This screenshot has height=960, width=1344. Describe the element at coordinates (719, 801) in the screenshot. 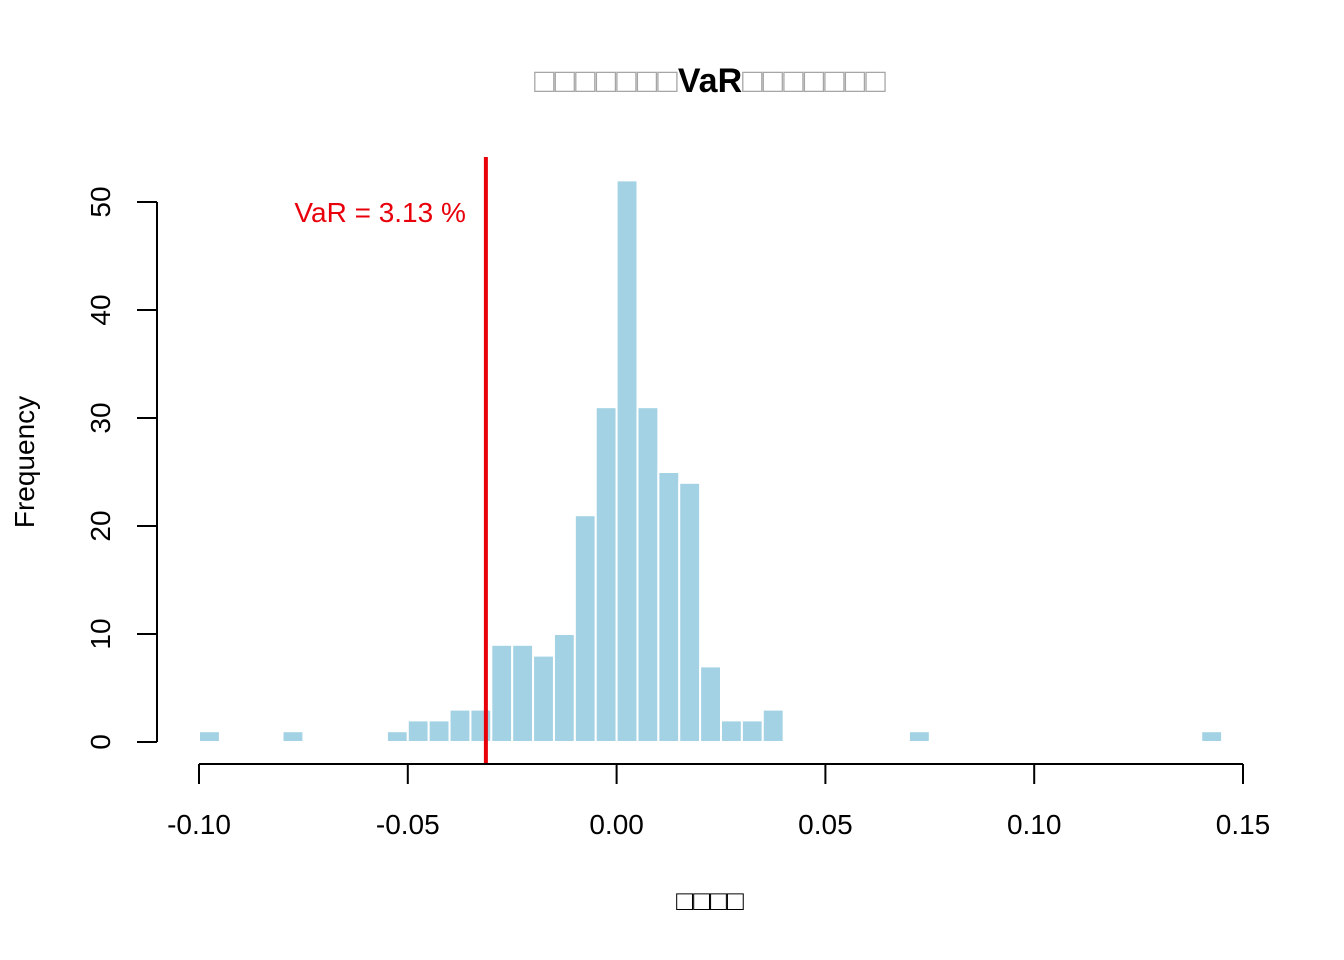

I see `x-axis: -0.10 -0.05 0.00 0.05 0.10 0.15` at that location.